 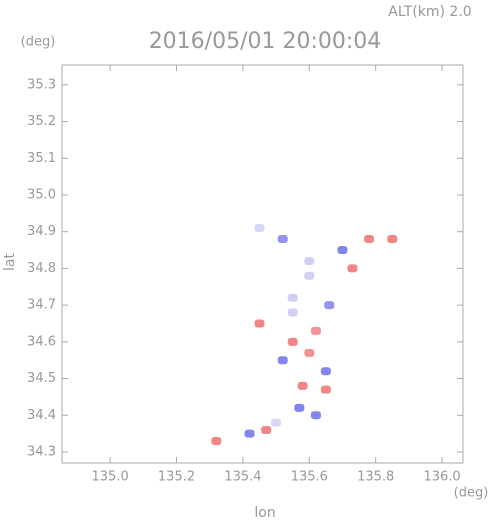 What do you see at coordinates (38, 42) in the screenshot?
I see `y-unit: (deg)` at bounding box center [38, 42].